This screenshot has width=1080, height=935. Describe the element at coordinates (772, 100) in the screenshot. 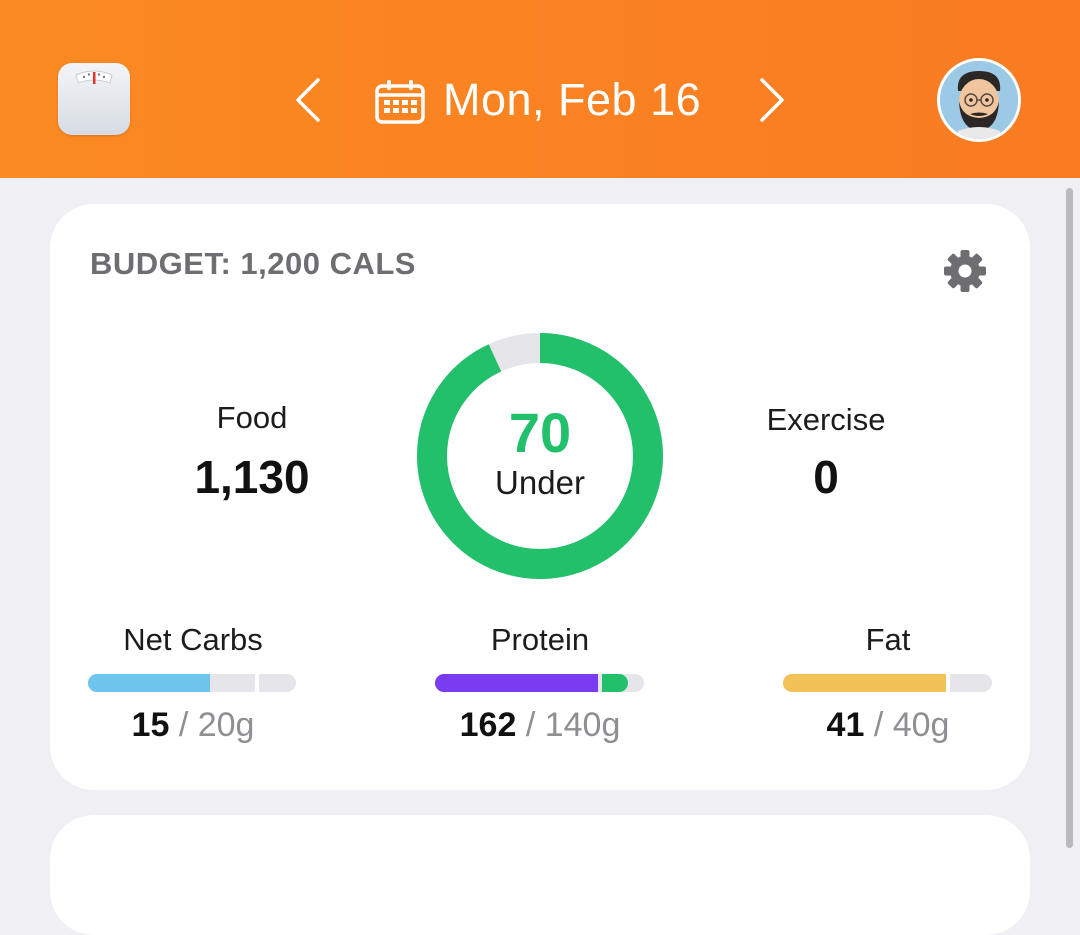

I see `chevron-right-icon` at that location.